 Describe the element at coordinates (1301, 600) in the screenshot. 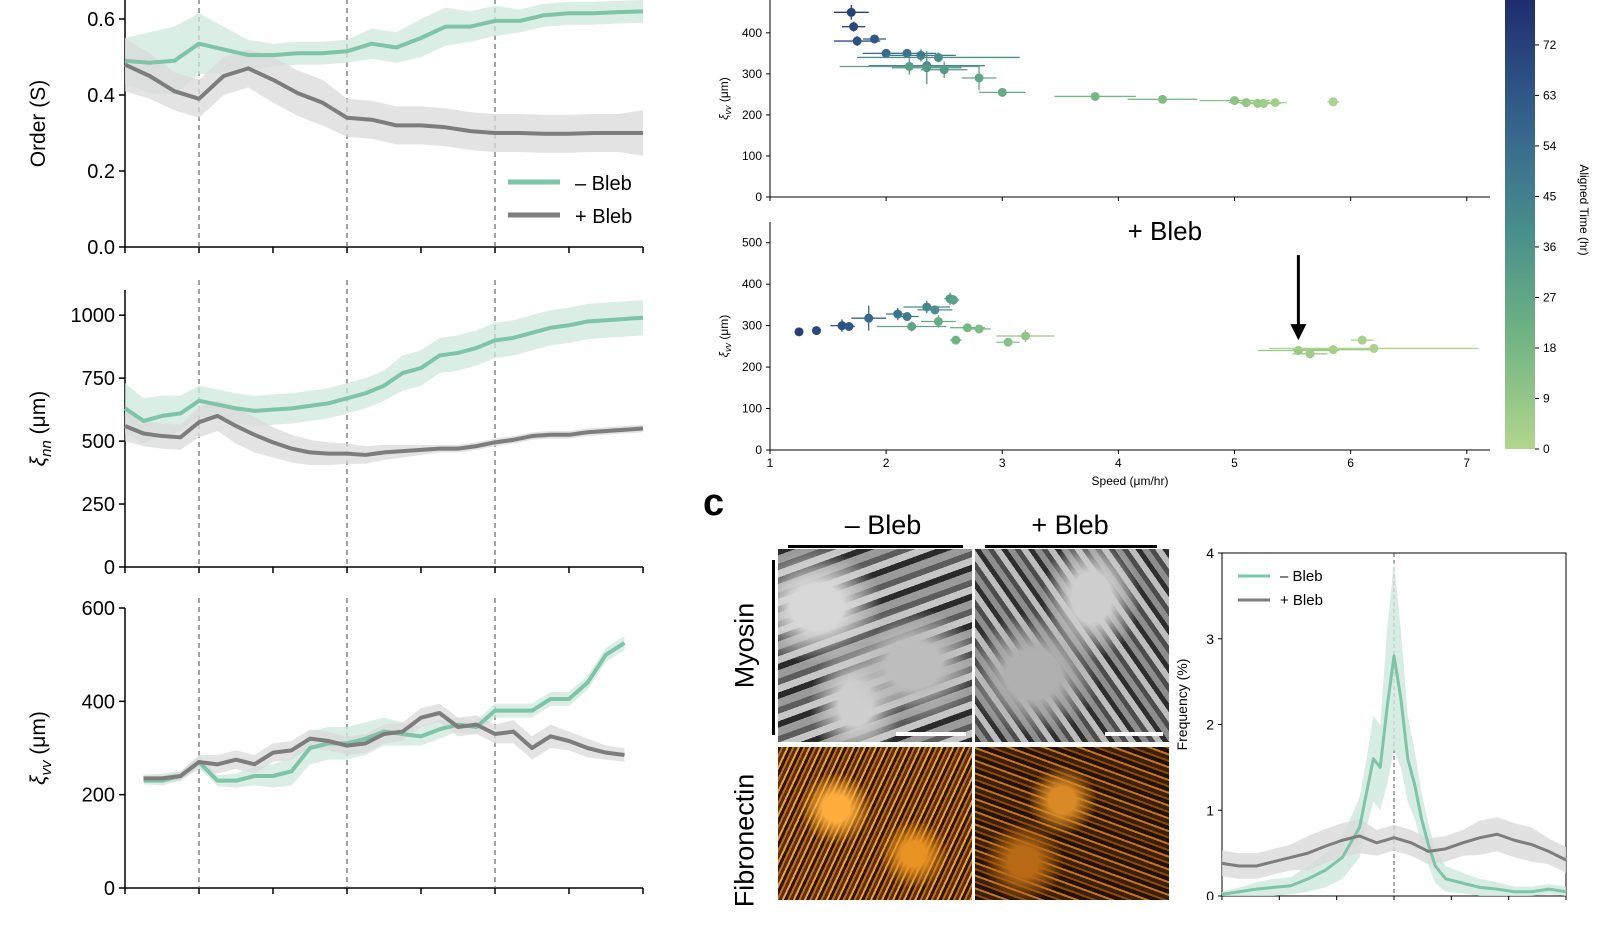

I see `legend-label-plus: + Bleb` at that location.